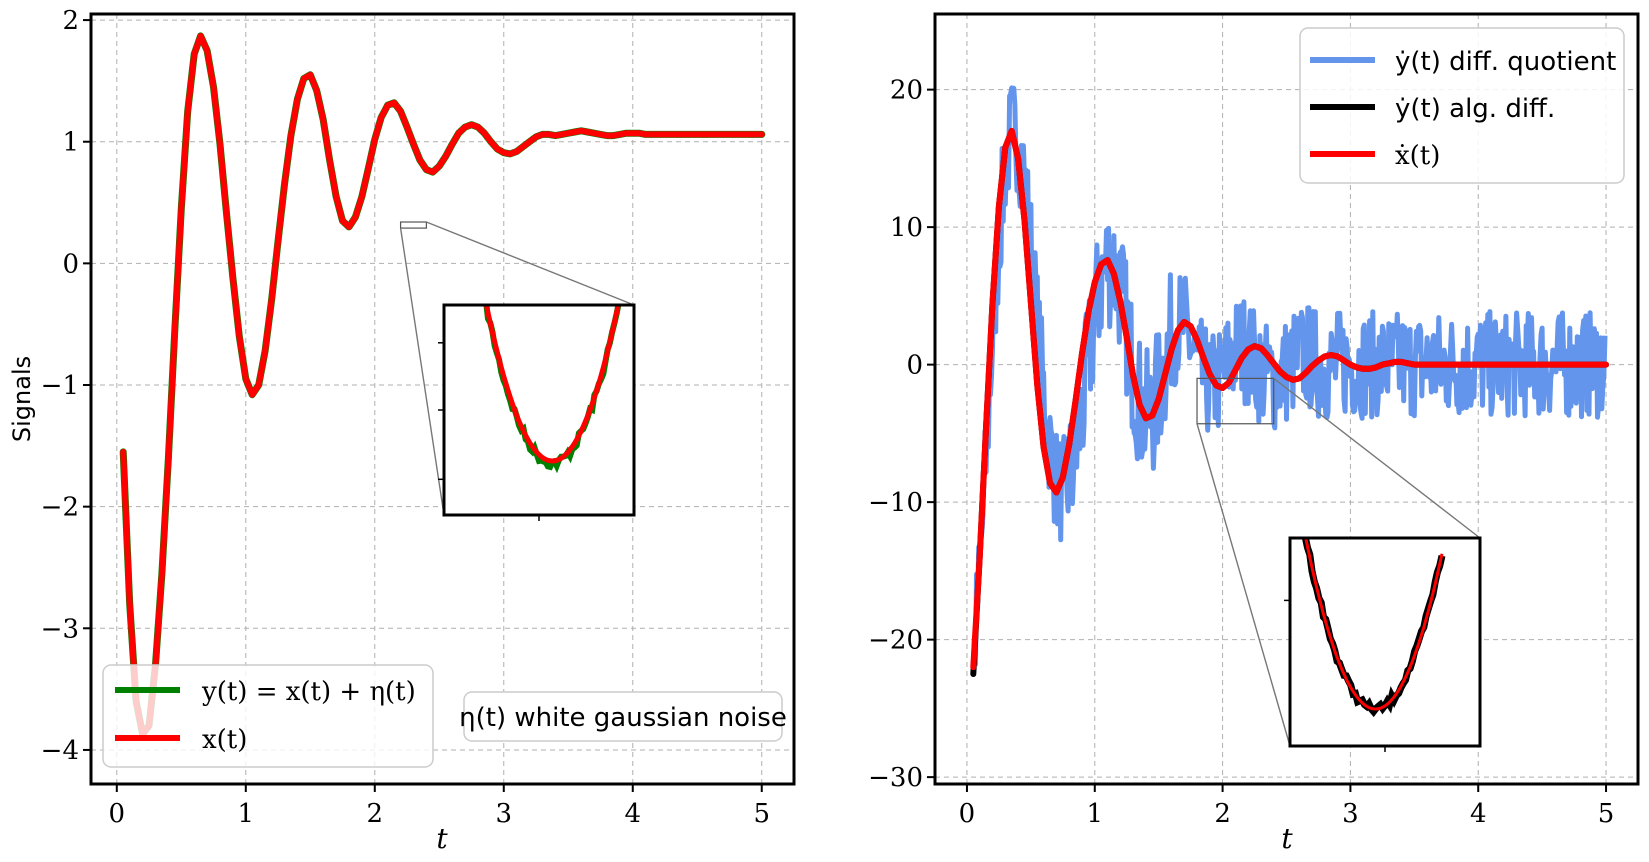  What do you see at coordinates (1505, 62) in the screenshot?
I see `legend-label-diff-quotient: ẏ(t) diff. quotient` at bounding box center [1505, 62].